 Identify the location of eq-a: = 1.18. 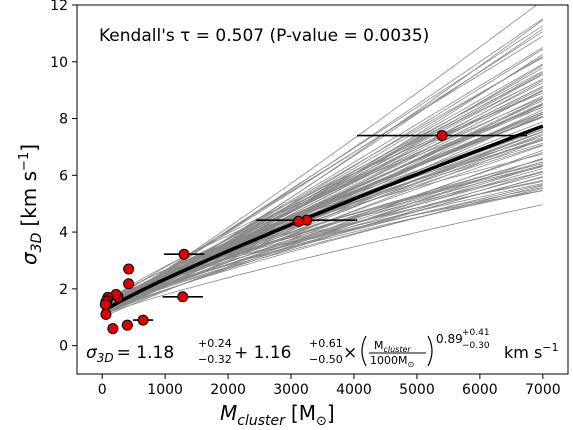
(146, 353).